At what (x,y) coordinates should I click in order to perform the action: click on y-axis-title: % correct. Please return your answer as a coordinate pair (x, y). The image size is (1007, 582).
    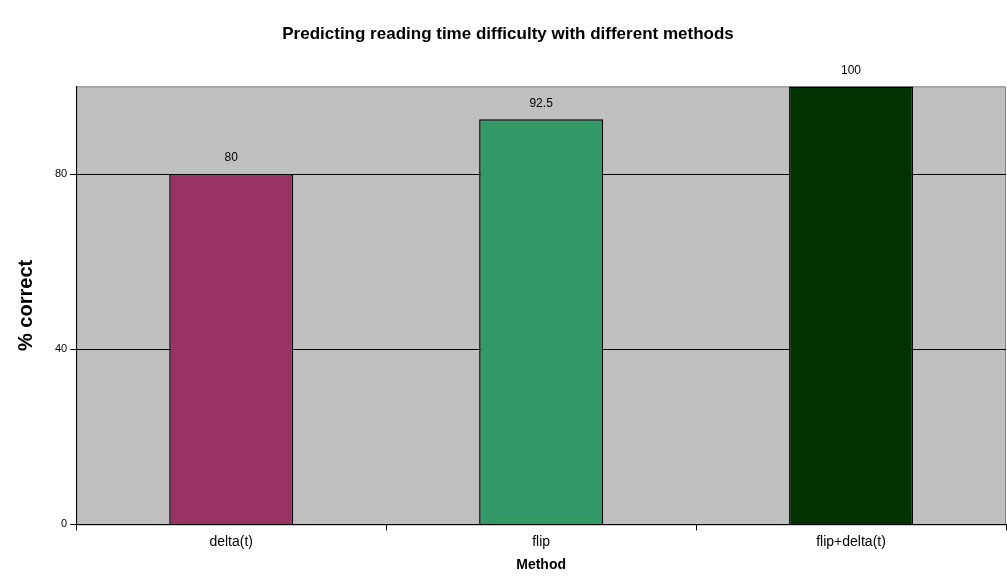
    Looking at the image, I should click on (24, 305).